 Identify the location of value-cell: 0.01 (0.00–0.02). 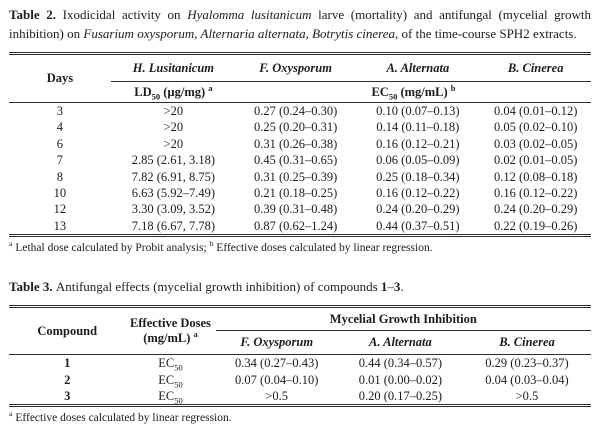
(400, 379).